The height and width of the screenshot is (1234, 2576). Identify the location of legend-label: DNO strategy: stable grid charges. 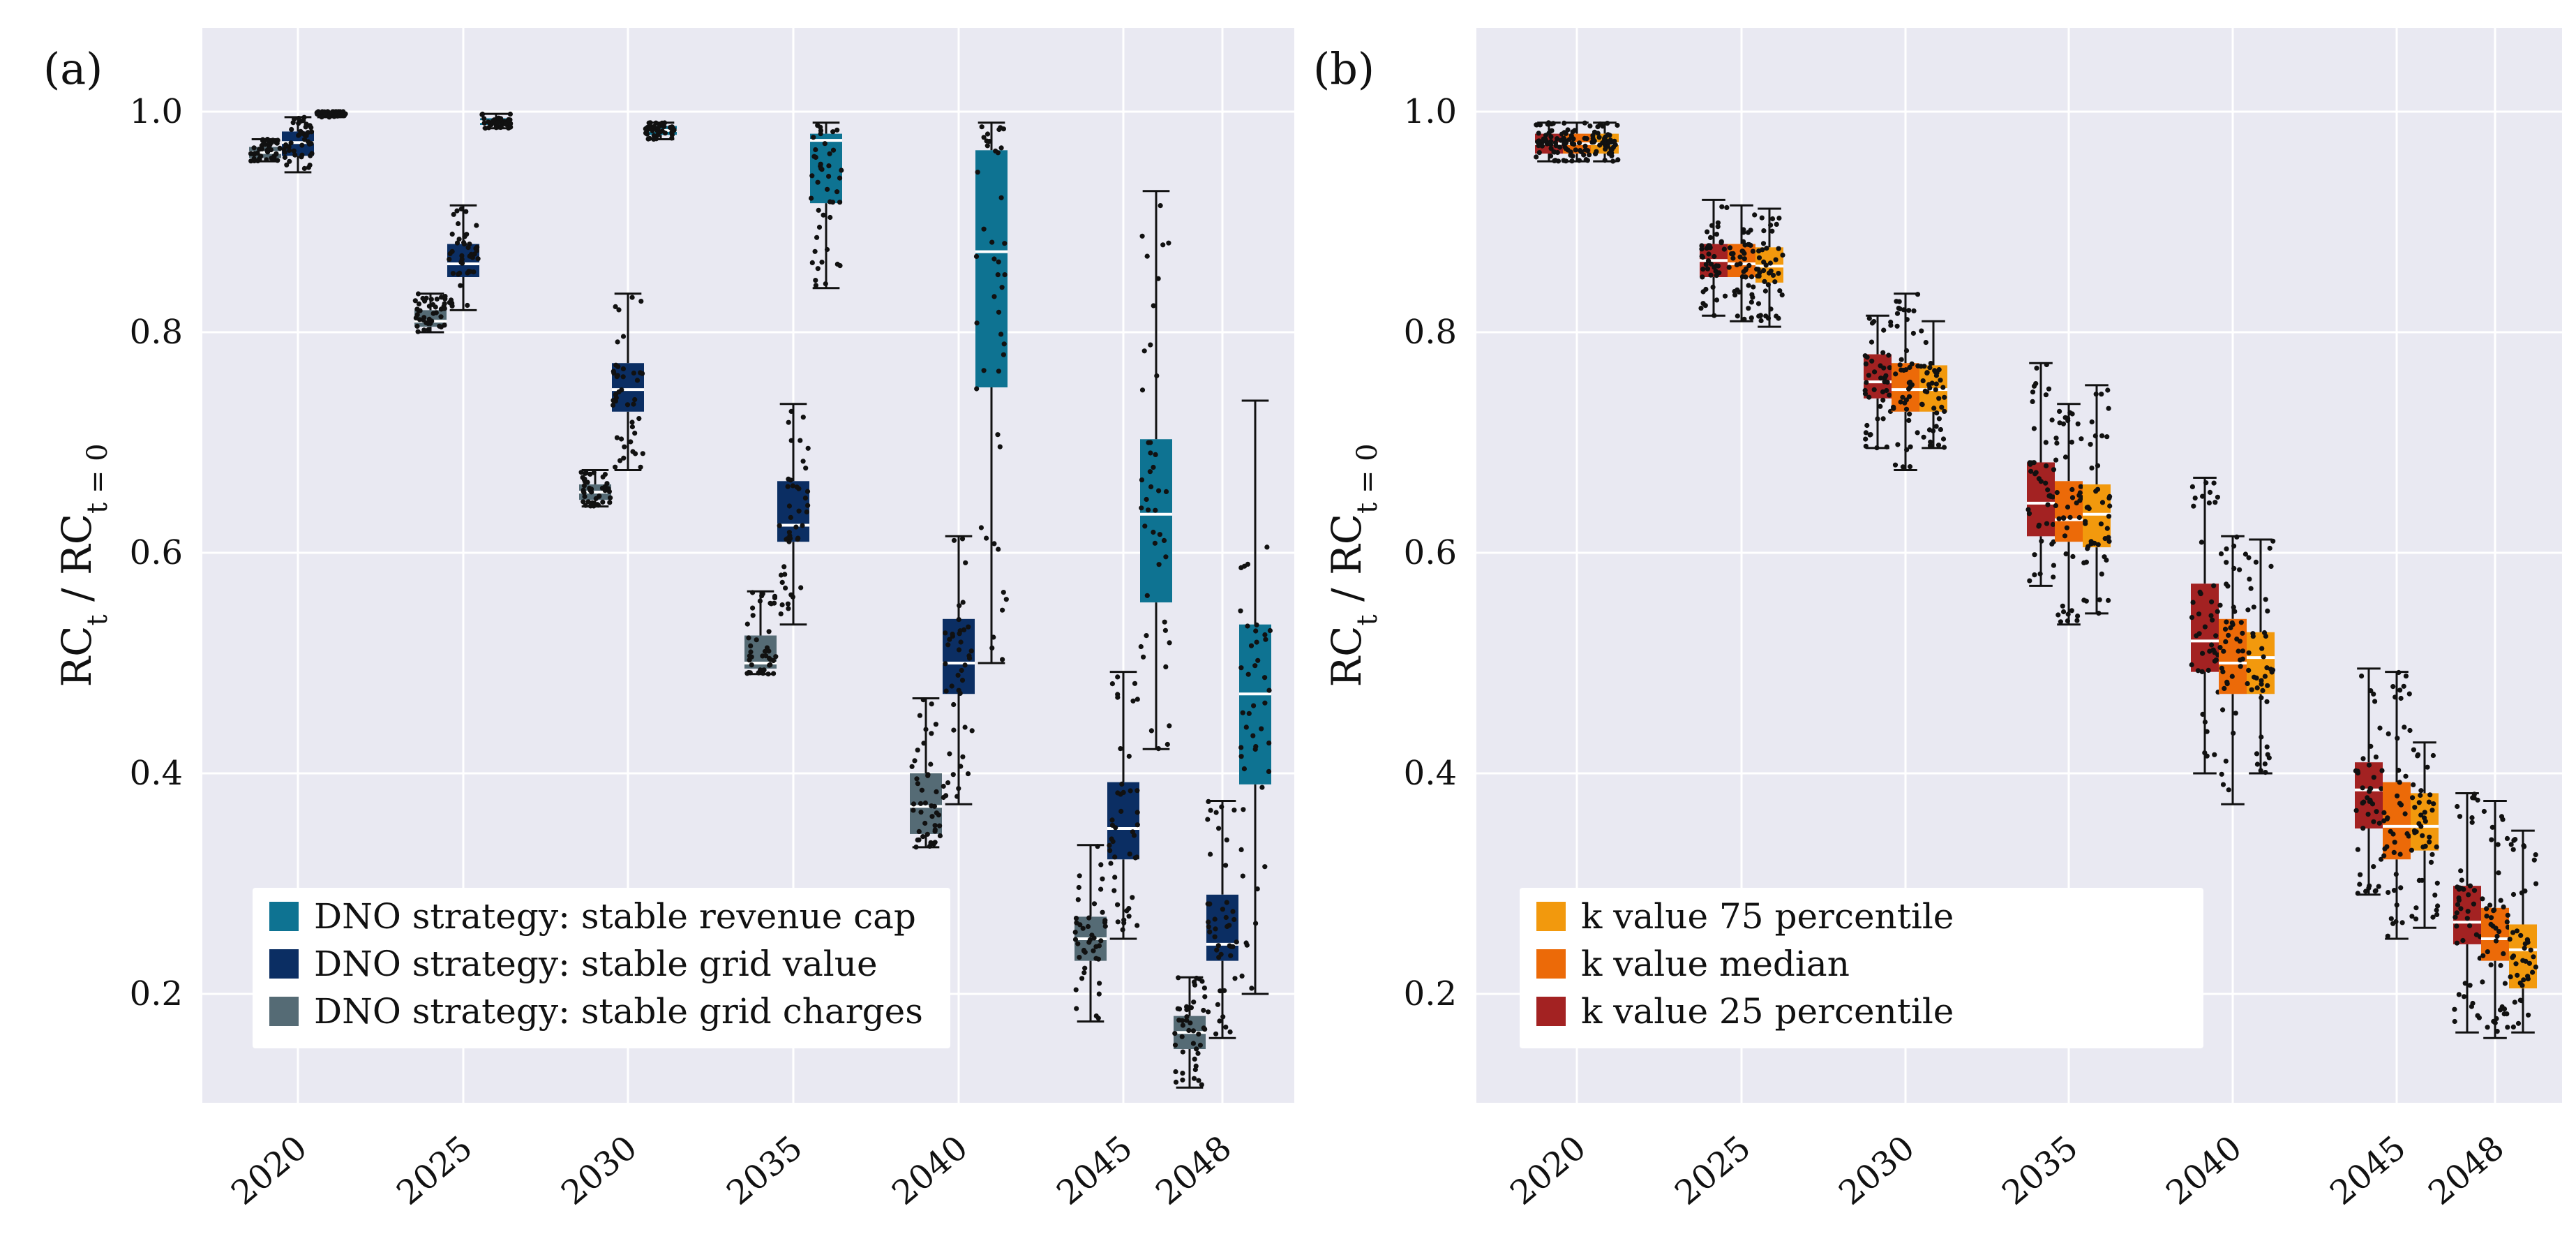
(618, 1011).